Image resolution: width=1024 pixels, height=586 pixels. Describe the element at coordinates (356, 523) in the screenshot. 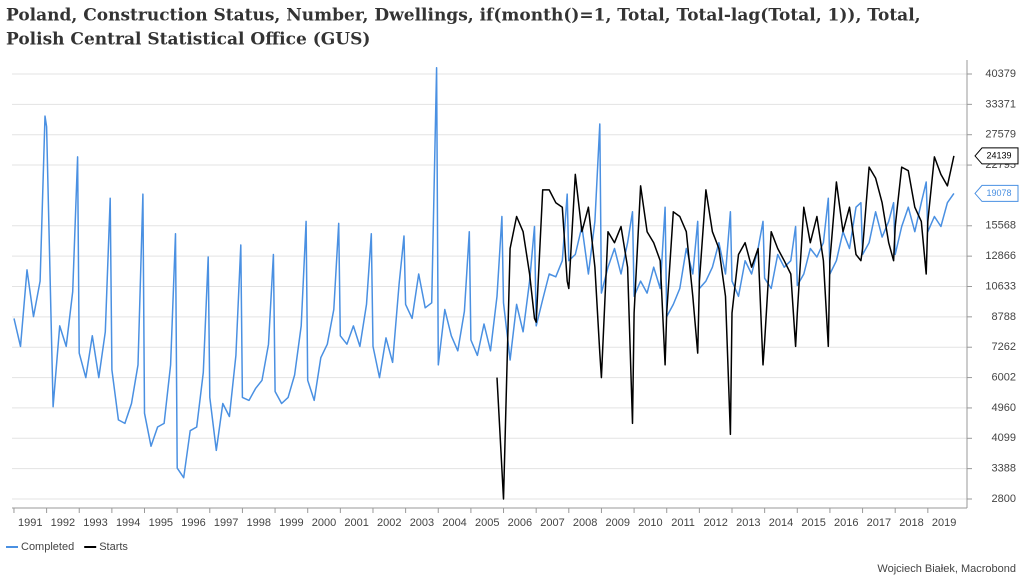

I see `x-tick-label: 2001` at that location.